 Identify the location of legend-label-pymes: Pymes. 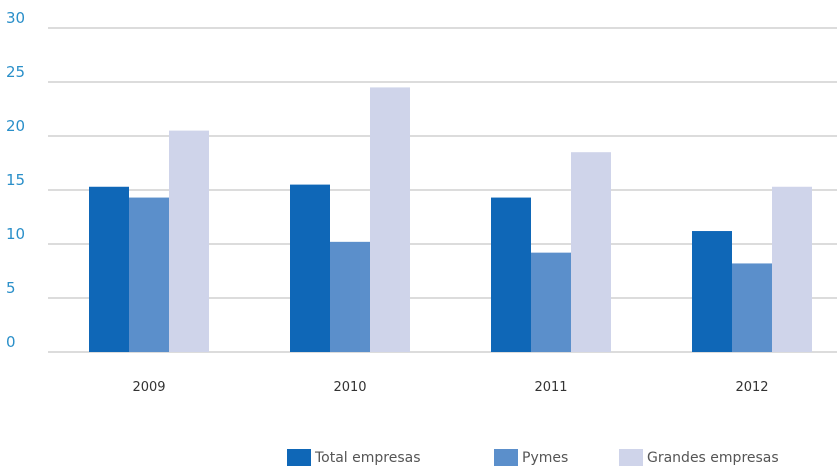
(545, 457).